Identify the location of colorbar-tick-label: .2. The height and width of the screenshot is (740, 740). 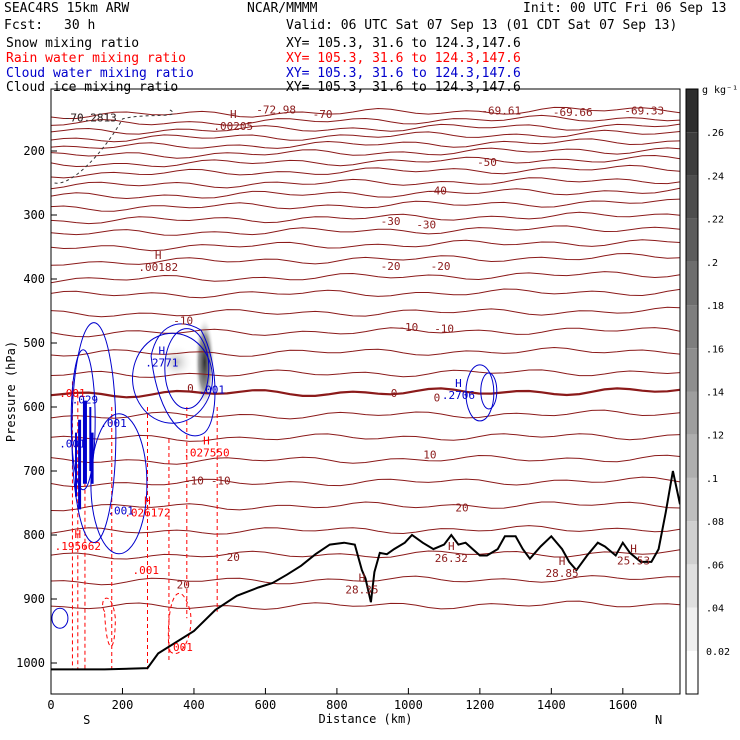
(712, 263).